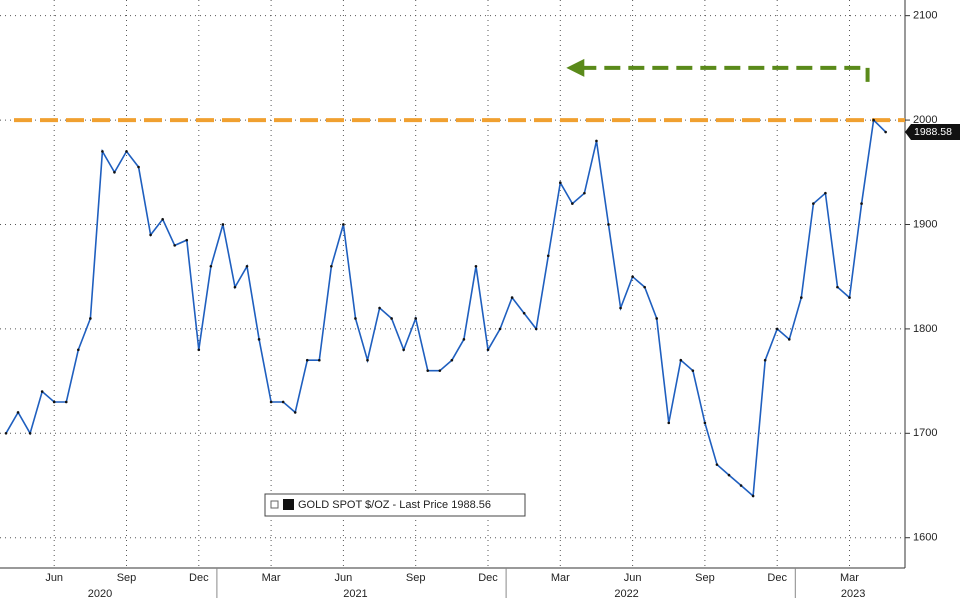  What do you see at coordinates (925, 538) in the screenshot?
I see `y-tick-label: 1600` at bounding box center [925, 538].